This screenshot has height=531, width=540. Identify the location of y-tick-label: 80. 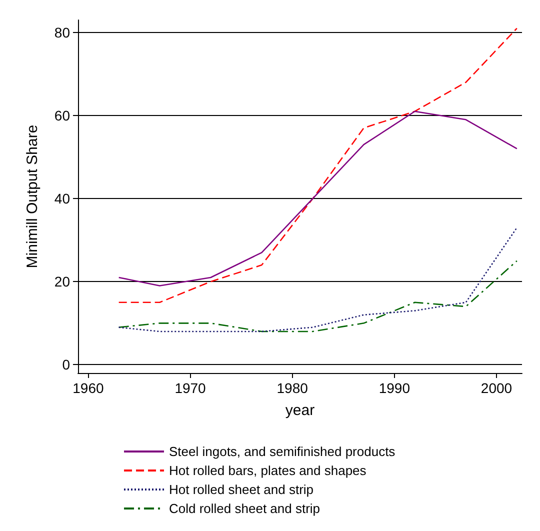
(62, 32).